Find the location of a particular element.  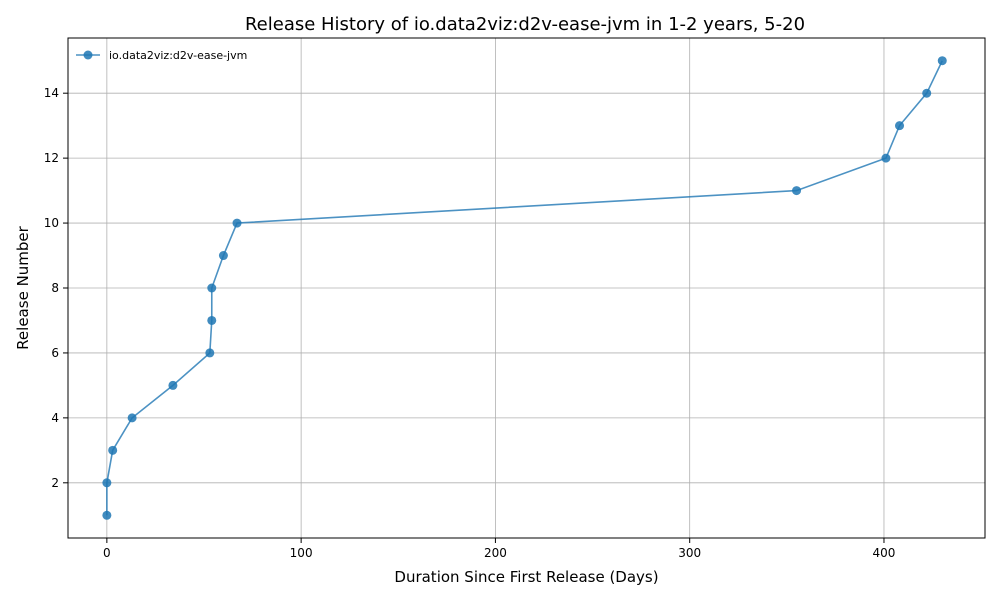

x-axis-label: Duration Since First Release (Days) is located at coordinates (526, 577).